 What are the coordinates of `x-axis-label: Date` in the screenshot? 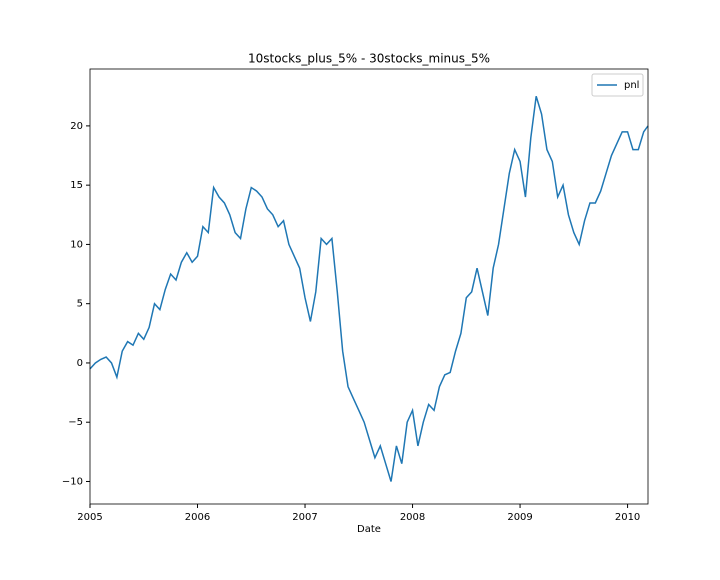 It's located at (369, 529).